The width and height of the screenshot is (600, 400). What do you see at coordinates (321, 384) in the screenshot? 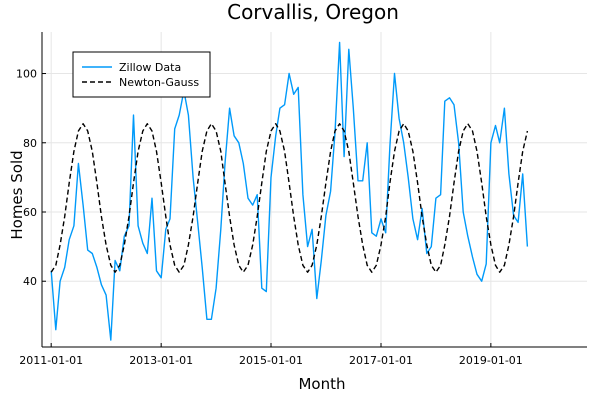
I see `x-axis-label: Month` at bounding box center [321, 384].